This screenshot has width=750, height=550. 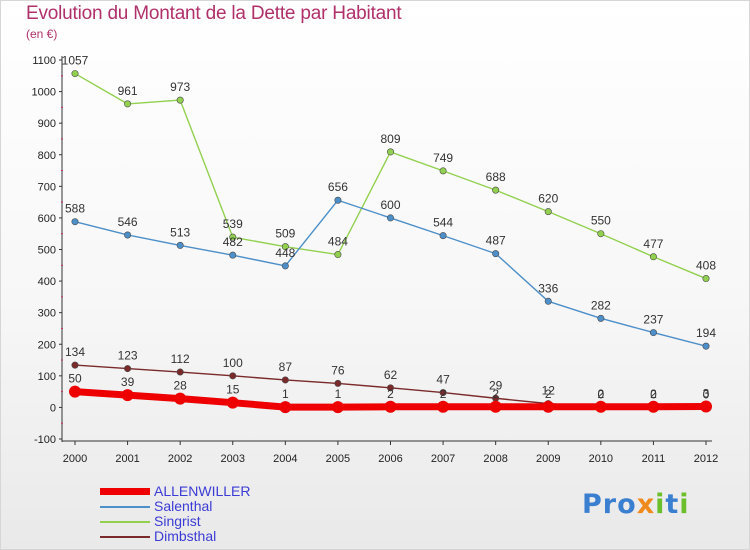 What do you see at coordinates (496, 241) in the screenshot?
I see `data-label-salenthal: 487` at bounding box center [496, 241].